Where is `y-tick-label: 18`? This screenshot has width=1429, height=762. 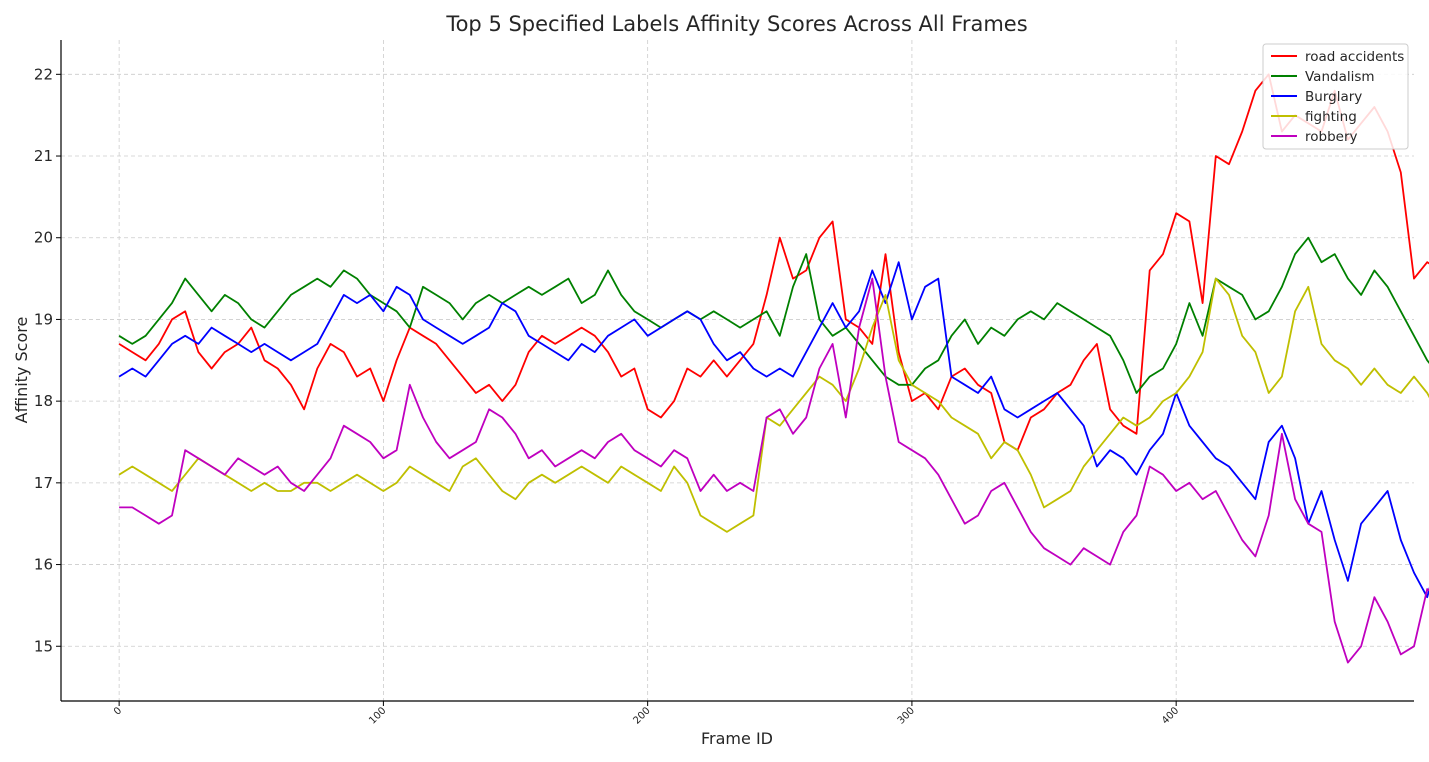
y-tick-label: 18 is located at coordinates (43, 401).